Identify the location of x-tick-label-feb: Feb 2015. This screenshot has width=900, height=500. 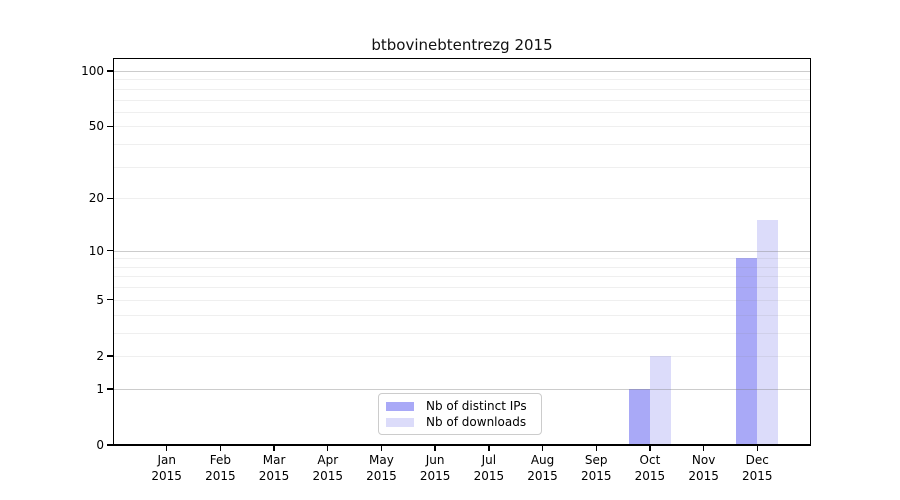
(220, 468).